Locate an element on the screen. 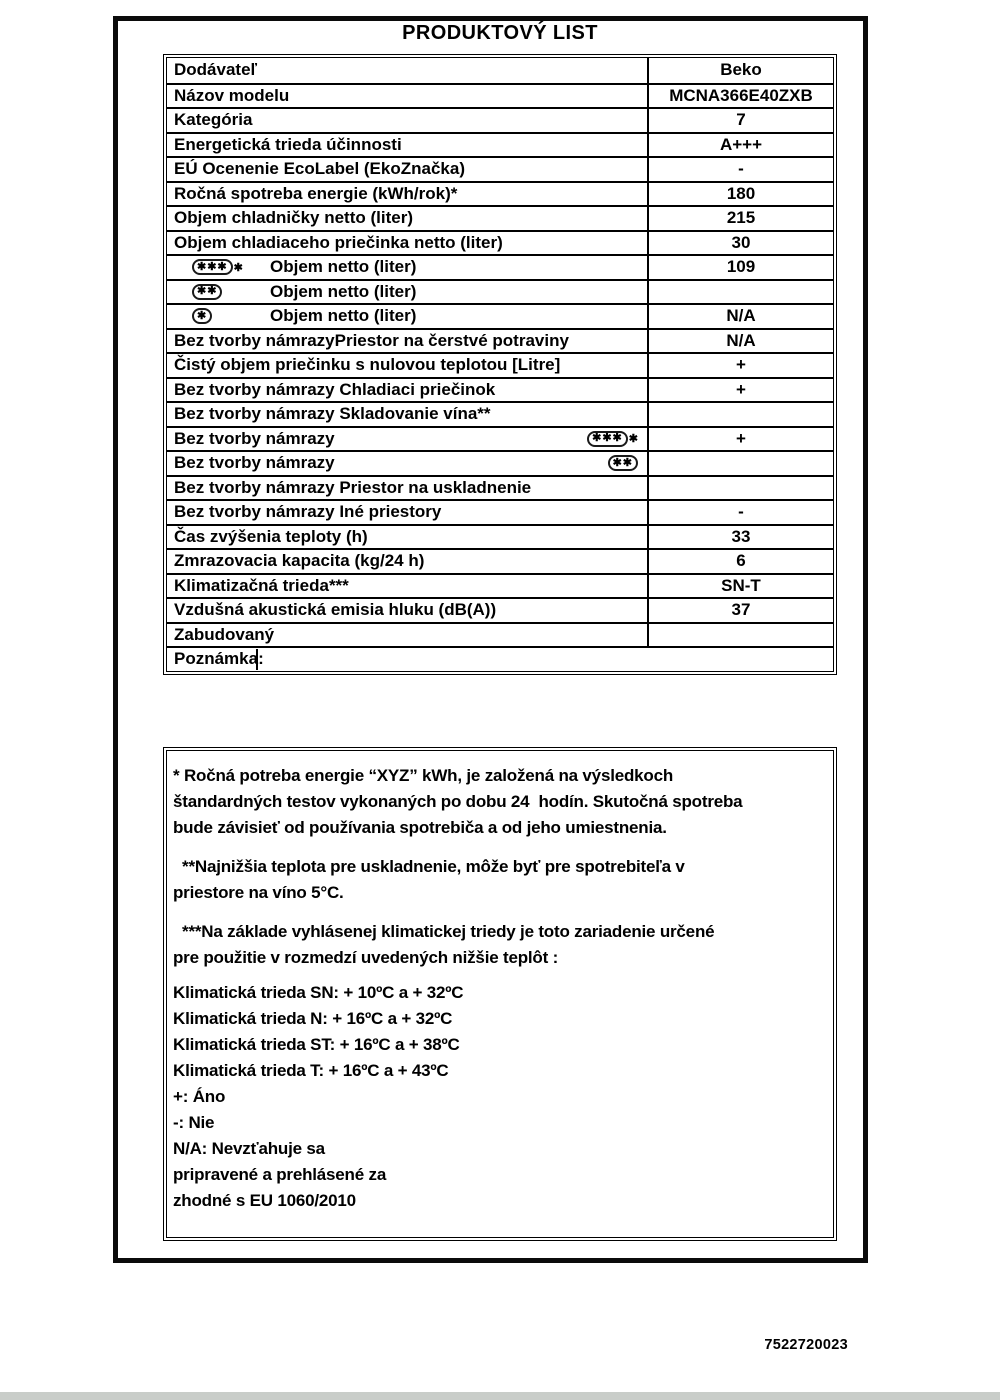  row-label: Kategória is located at coordinates (213, 120).